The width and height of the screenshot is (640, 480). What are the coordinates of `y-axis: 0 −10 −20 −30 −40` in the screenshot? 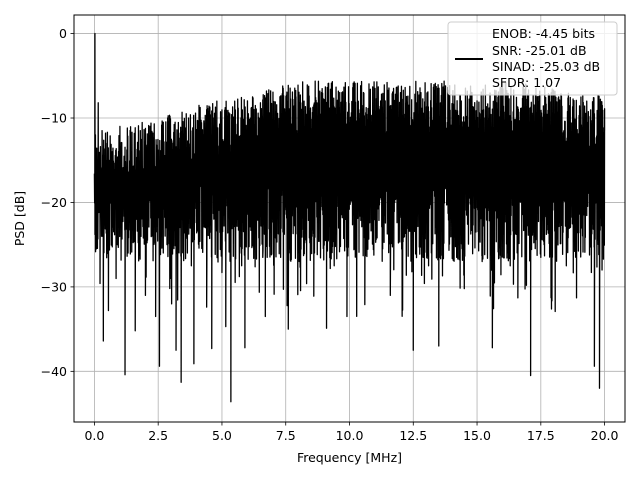 It's located at (57, 202).